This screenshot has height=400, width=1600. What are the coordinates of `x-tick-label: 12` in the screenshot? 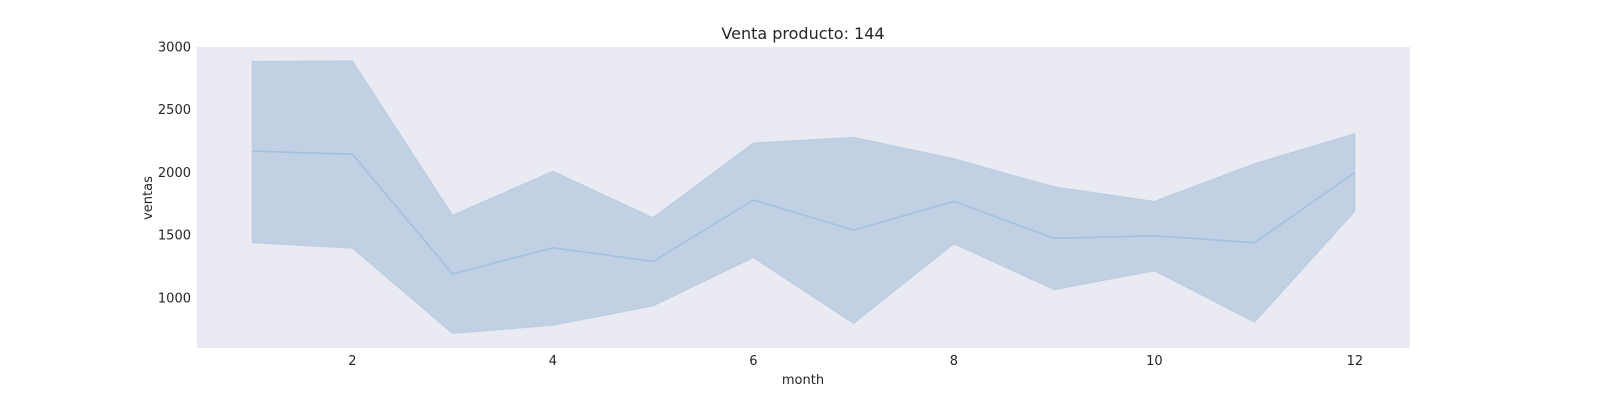 It's located at (1355, 361).